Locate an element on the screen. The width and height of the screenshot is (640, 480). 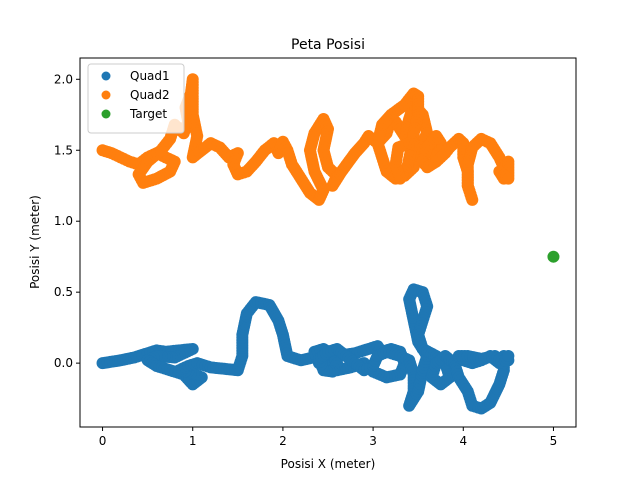
y-tick-label: 0.0 is located at coordinates (63, 363).